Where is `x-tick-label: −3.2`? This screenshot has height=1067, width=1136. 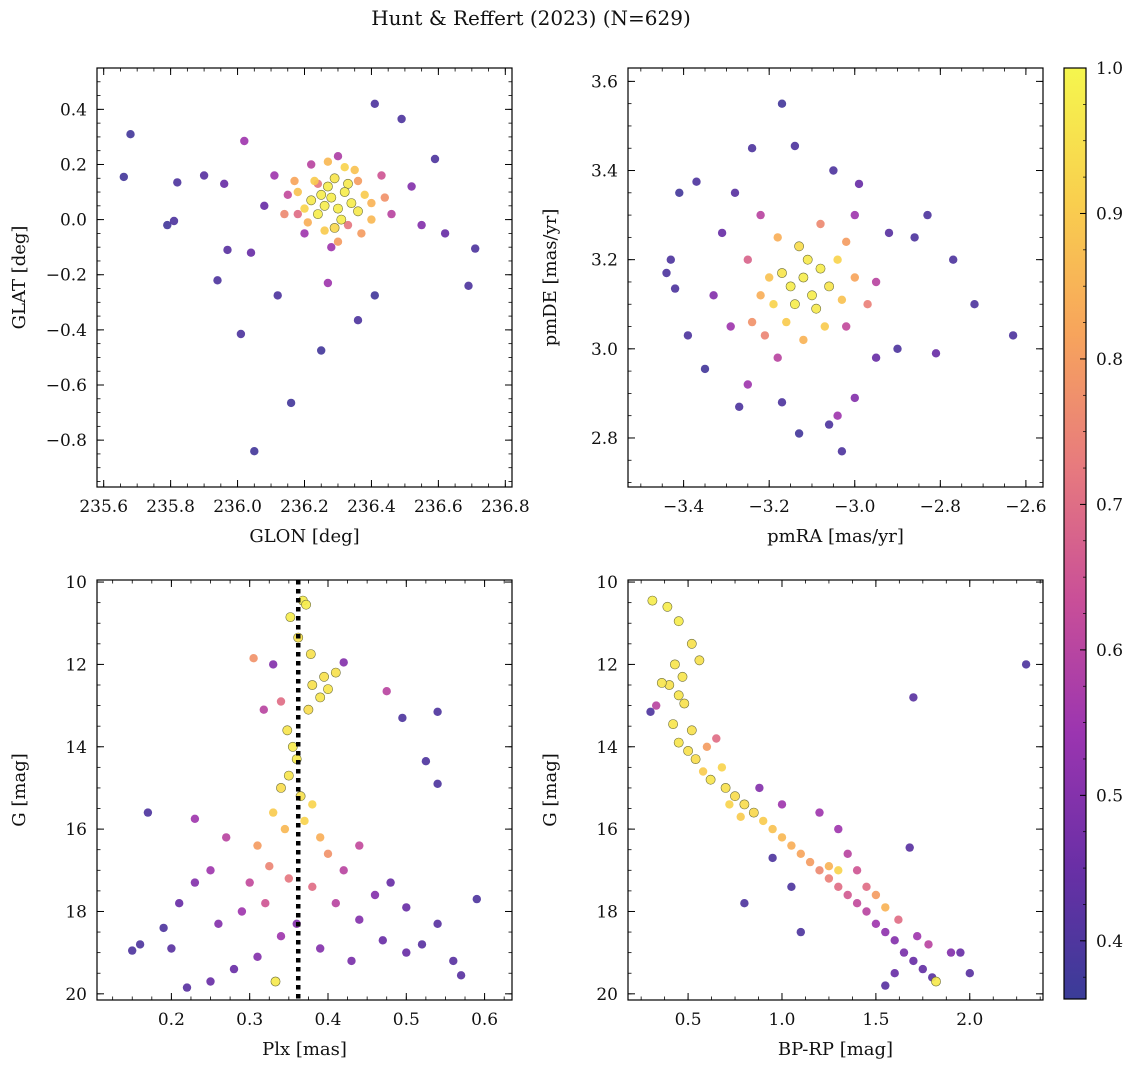 x-tick-label: −3.2 is located at coordinates (769, 507).